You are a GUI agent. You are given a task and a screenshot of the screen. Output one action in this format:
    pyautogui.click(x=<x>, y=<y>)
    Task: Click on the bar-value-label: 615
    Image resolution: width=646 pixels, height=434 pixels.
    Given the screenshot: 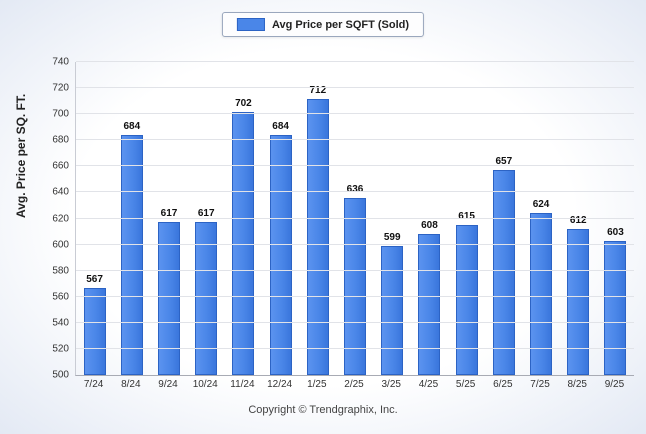 What is the action you would take?
    pyautogui.click(x=466, y=216)
    